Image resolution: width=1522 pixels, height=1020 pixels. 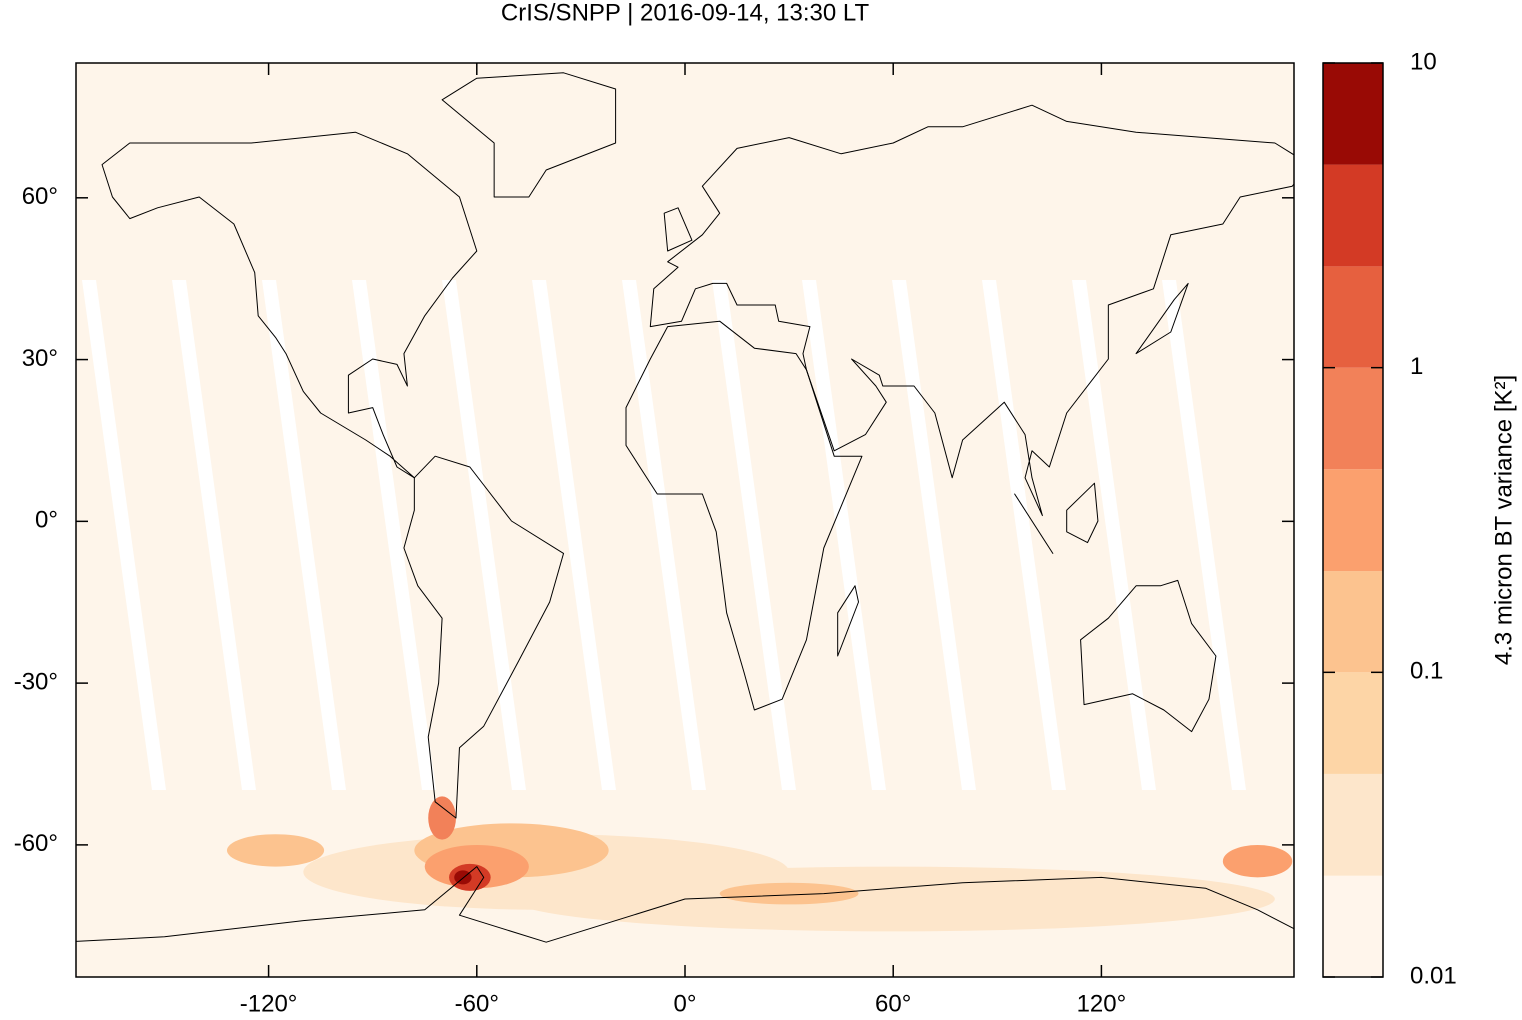 What do you see at coordinates (46, 520) in the screenshot?
I see `y-tick-label: 0°` at bounding box center [46, 520].